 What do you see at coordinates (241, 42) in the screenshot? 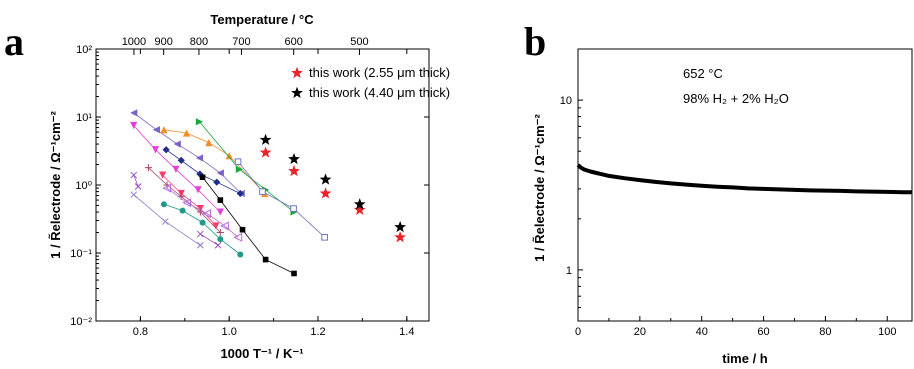
I see `top-tick-label: 700` at bounding box center [241, 42].